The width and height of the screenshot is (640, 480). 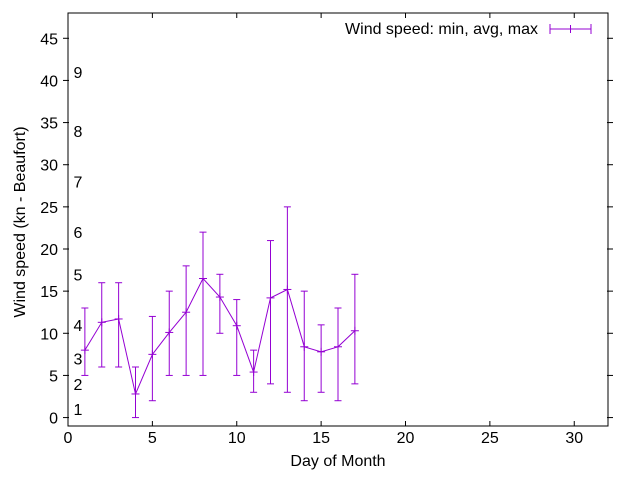 I want to click on x-tick-label: 15, so click(x=321, y=438).